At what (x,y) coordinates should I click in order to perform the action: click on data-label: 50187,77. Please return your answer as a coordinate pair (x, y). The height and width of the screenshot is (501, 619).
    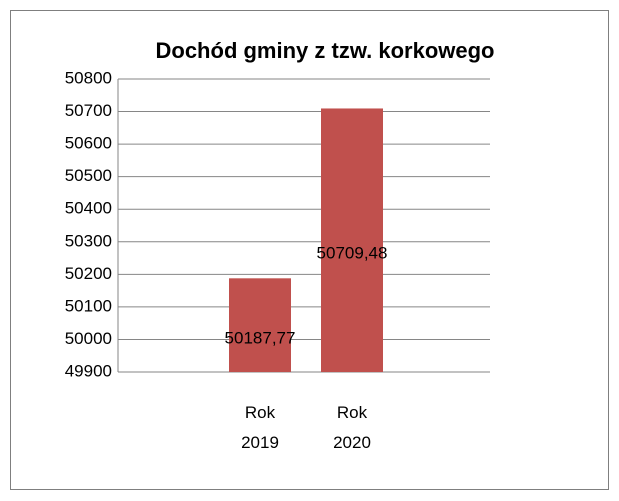
    Looking at the image, I should click on (260, 338).